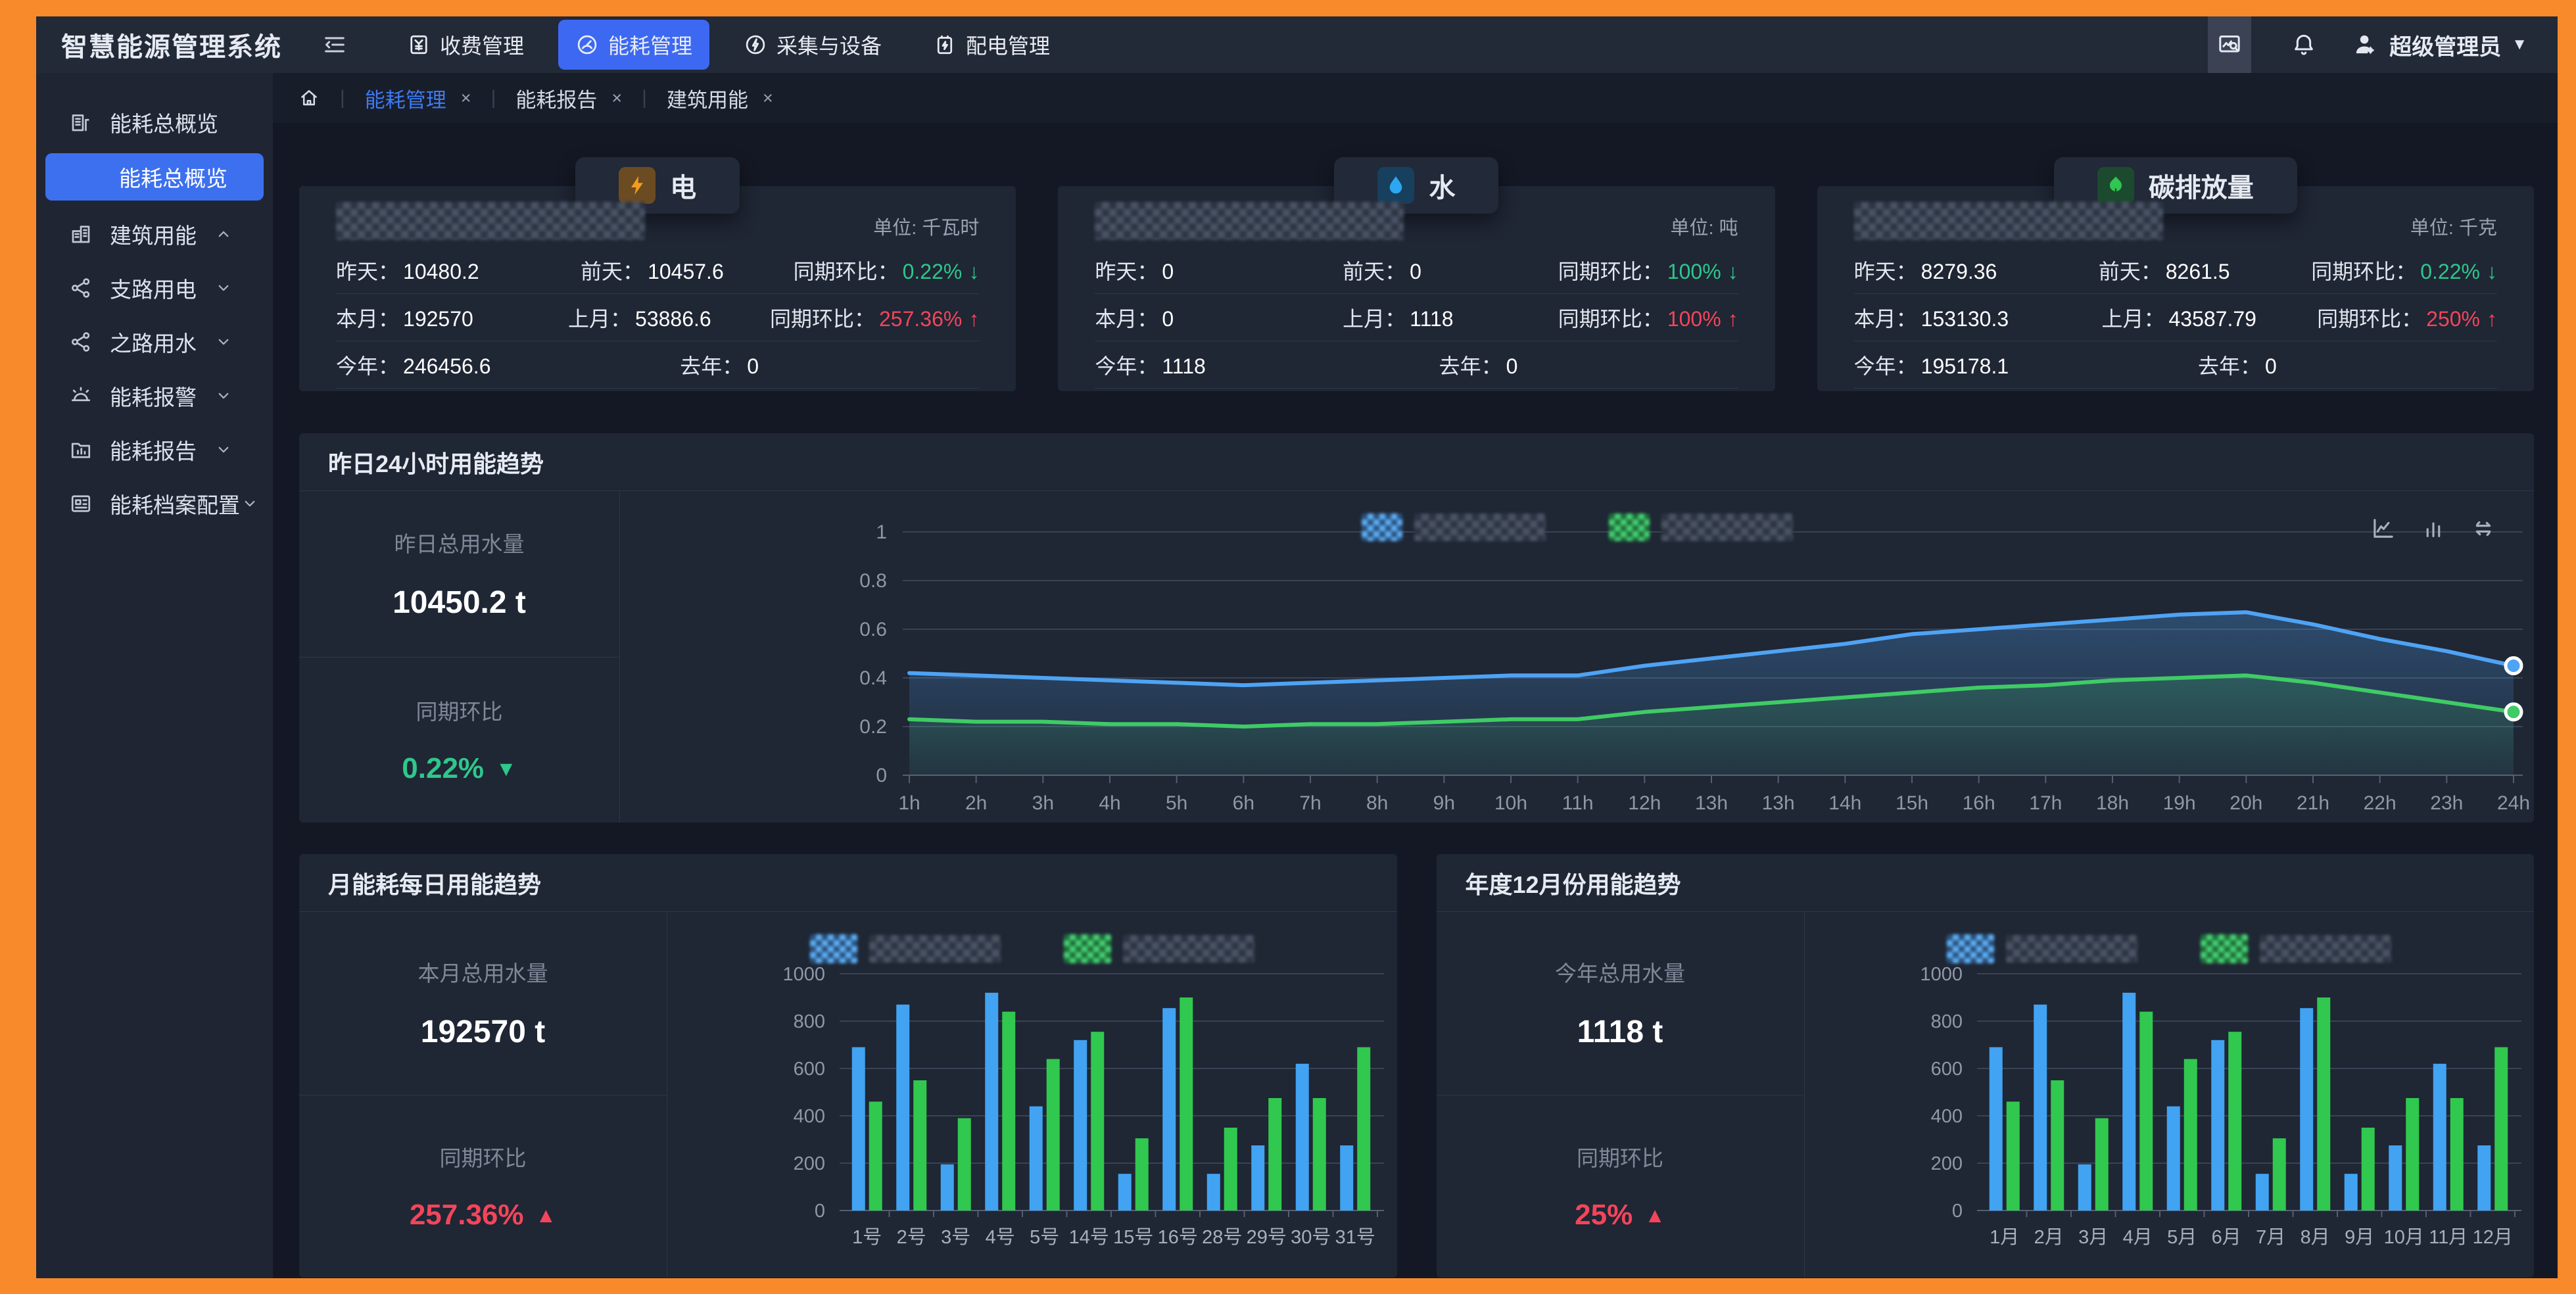  I want to click on restore-icon, so click(2483, 528).